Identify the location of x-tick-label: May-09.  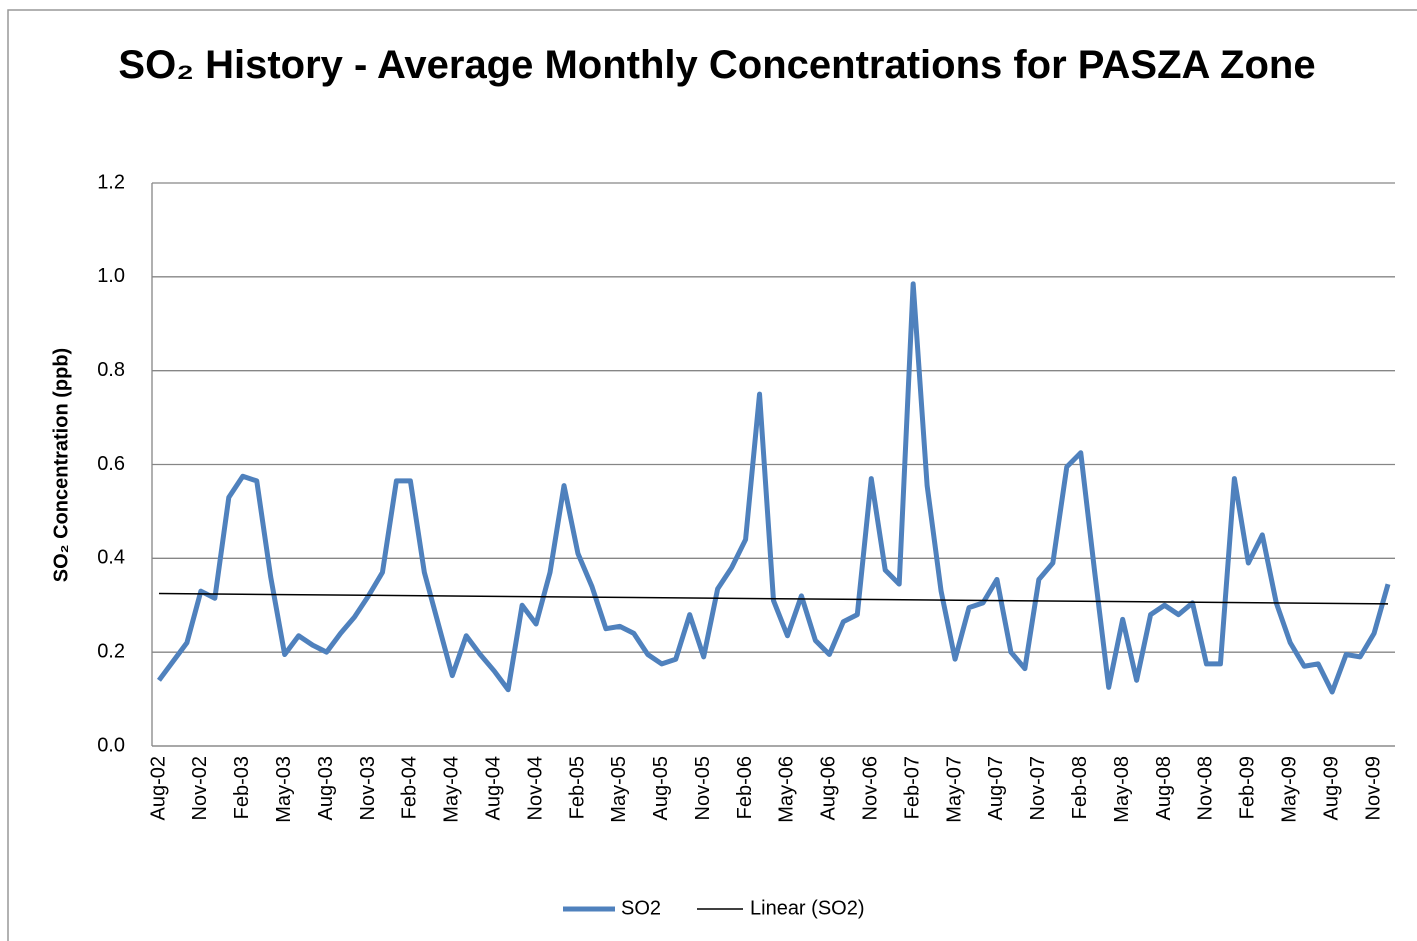
(1290, 789).